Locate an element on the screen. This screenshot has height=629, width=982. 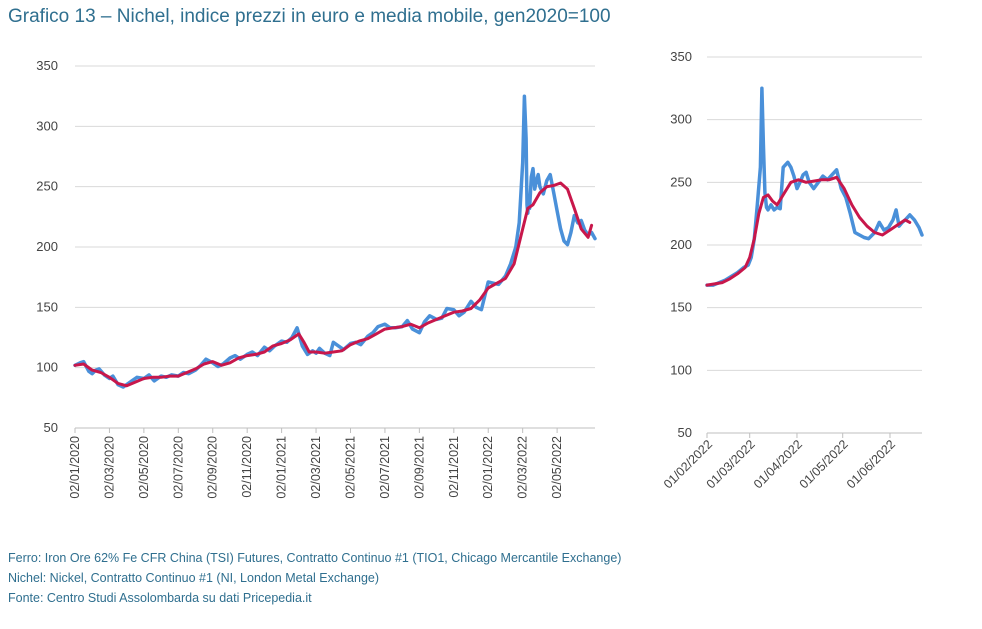
y-tick-label-50: 50 is located at coordinates (51, 427).